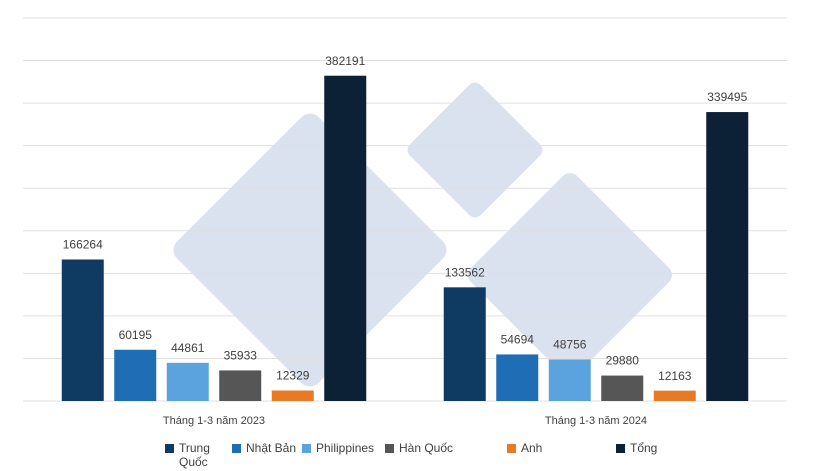 The width and height of the screenshot is (820, 471). What do you see at coordinates (214, 421) in the screenshot?
I see `x-tick-label: Tháng 1-3 năm 2023` at bounding box center [214, 421].